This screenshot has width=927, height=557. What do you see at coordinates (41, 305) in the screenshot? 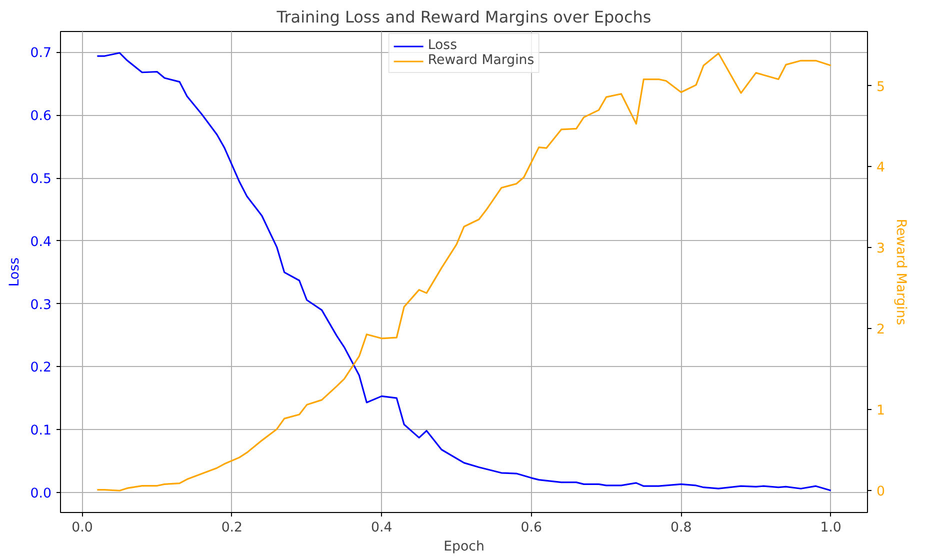
I see `y-tick-label: 0.3` at bounding box center [41, 305].